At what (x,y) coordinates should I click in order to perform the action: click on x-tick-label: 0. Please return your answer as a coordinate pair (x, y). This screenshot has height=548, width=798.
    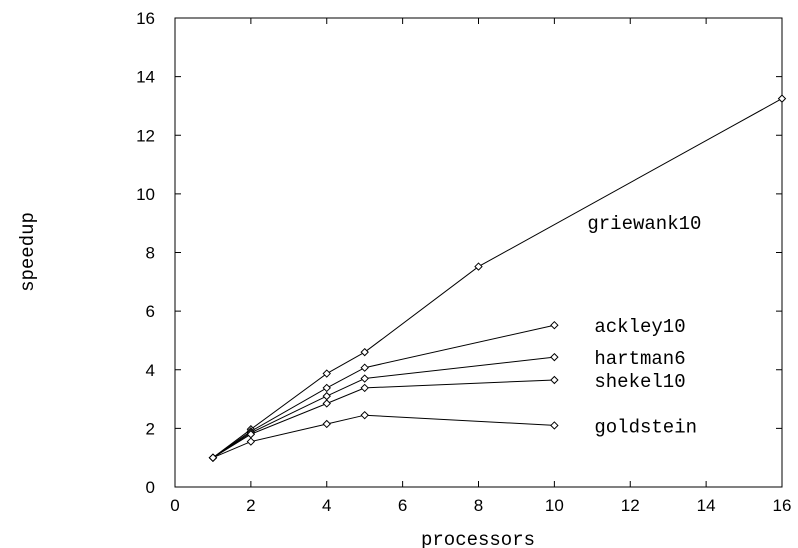
    Looking at the image, I should click on (174, 505).